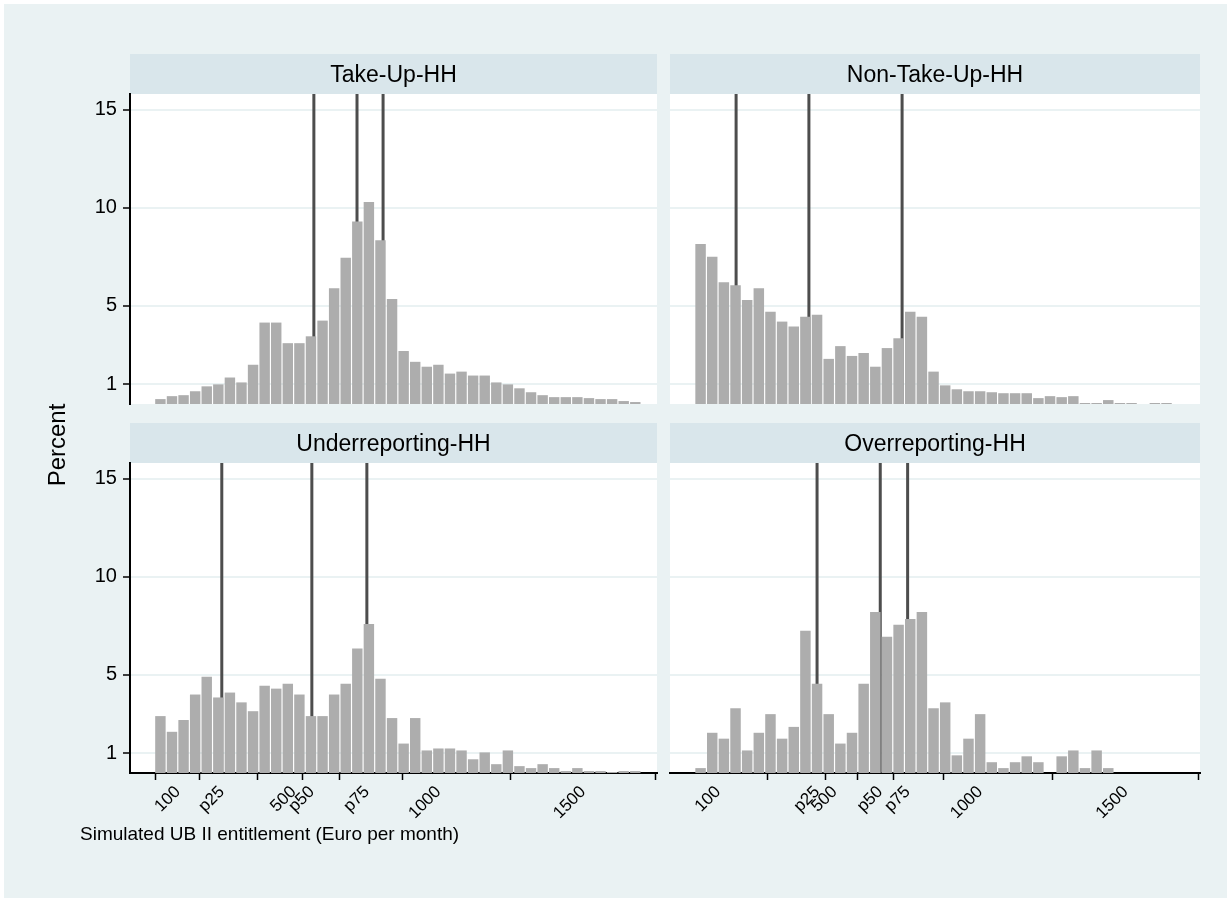 The height and width of the screenshot is (902, 1231). What do you see at coordinates (270, 834) in the screenshot?
I see `x-axis-title: Simulated UB II entitlement (Euro per month)` at bounding box center [270, 834].